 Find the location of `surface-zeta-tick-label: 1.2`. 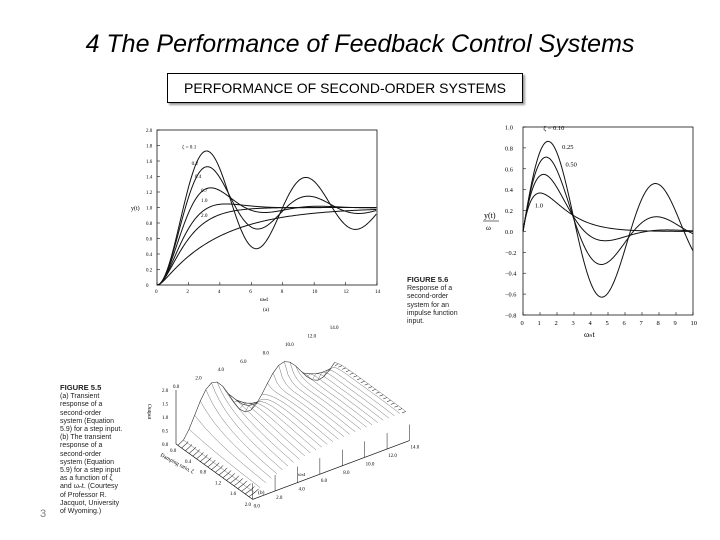

surface-zeta-tick-label: 1.2 is located at coordinates (218, 483).